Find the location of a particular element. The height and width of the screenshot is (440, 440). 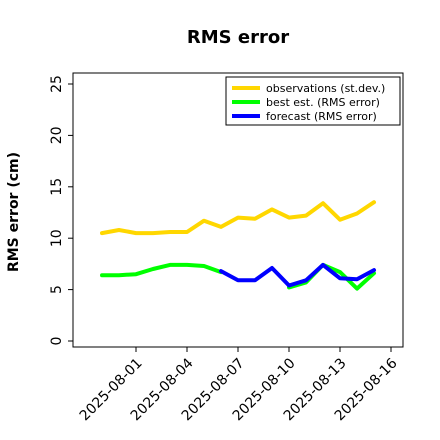

y-axis-label: RMS error (cm) is located at coordinates (14, 212).